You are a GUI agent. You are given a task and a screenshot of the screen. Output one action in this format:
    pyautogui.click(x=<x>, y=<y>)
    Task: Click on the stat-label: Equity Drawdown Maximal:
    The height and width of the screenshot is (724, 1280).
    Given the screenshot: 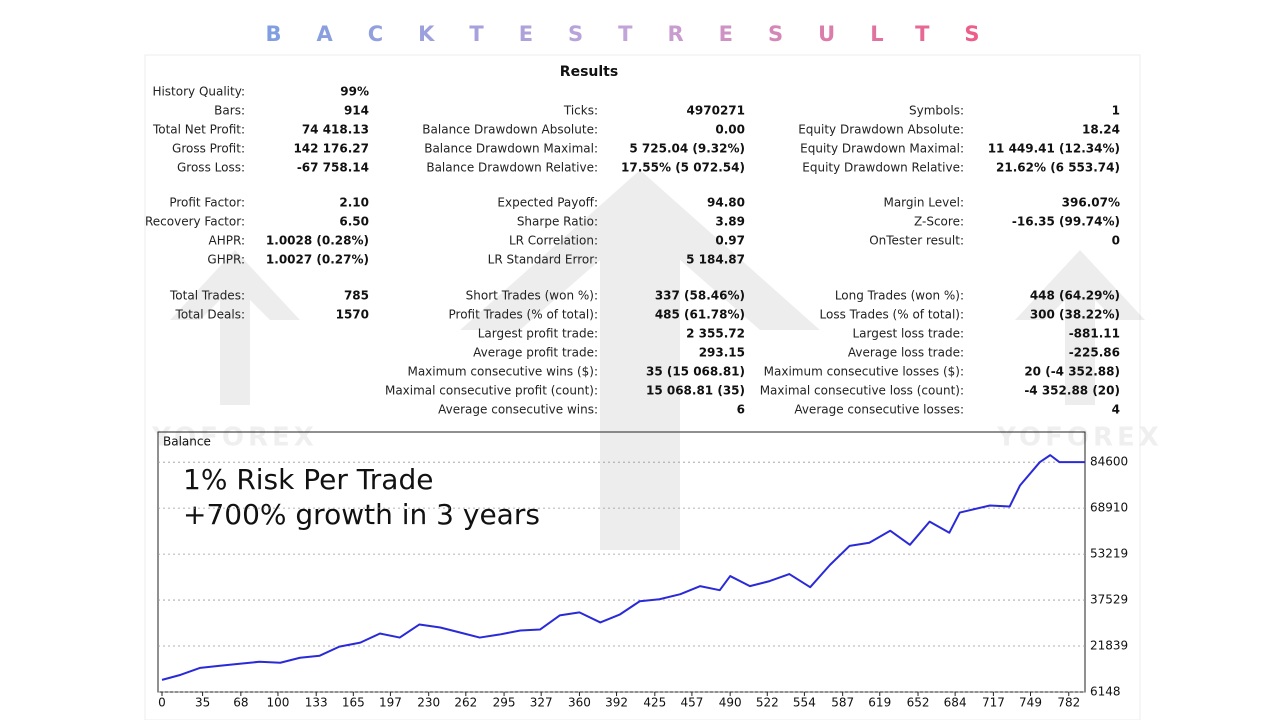 What is the action you would take?
    pyautogui.click(x=882, y=149)
    